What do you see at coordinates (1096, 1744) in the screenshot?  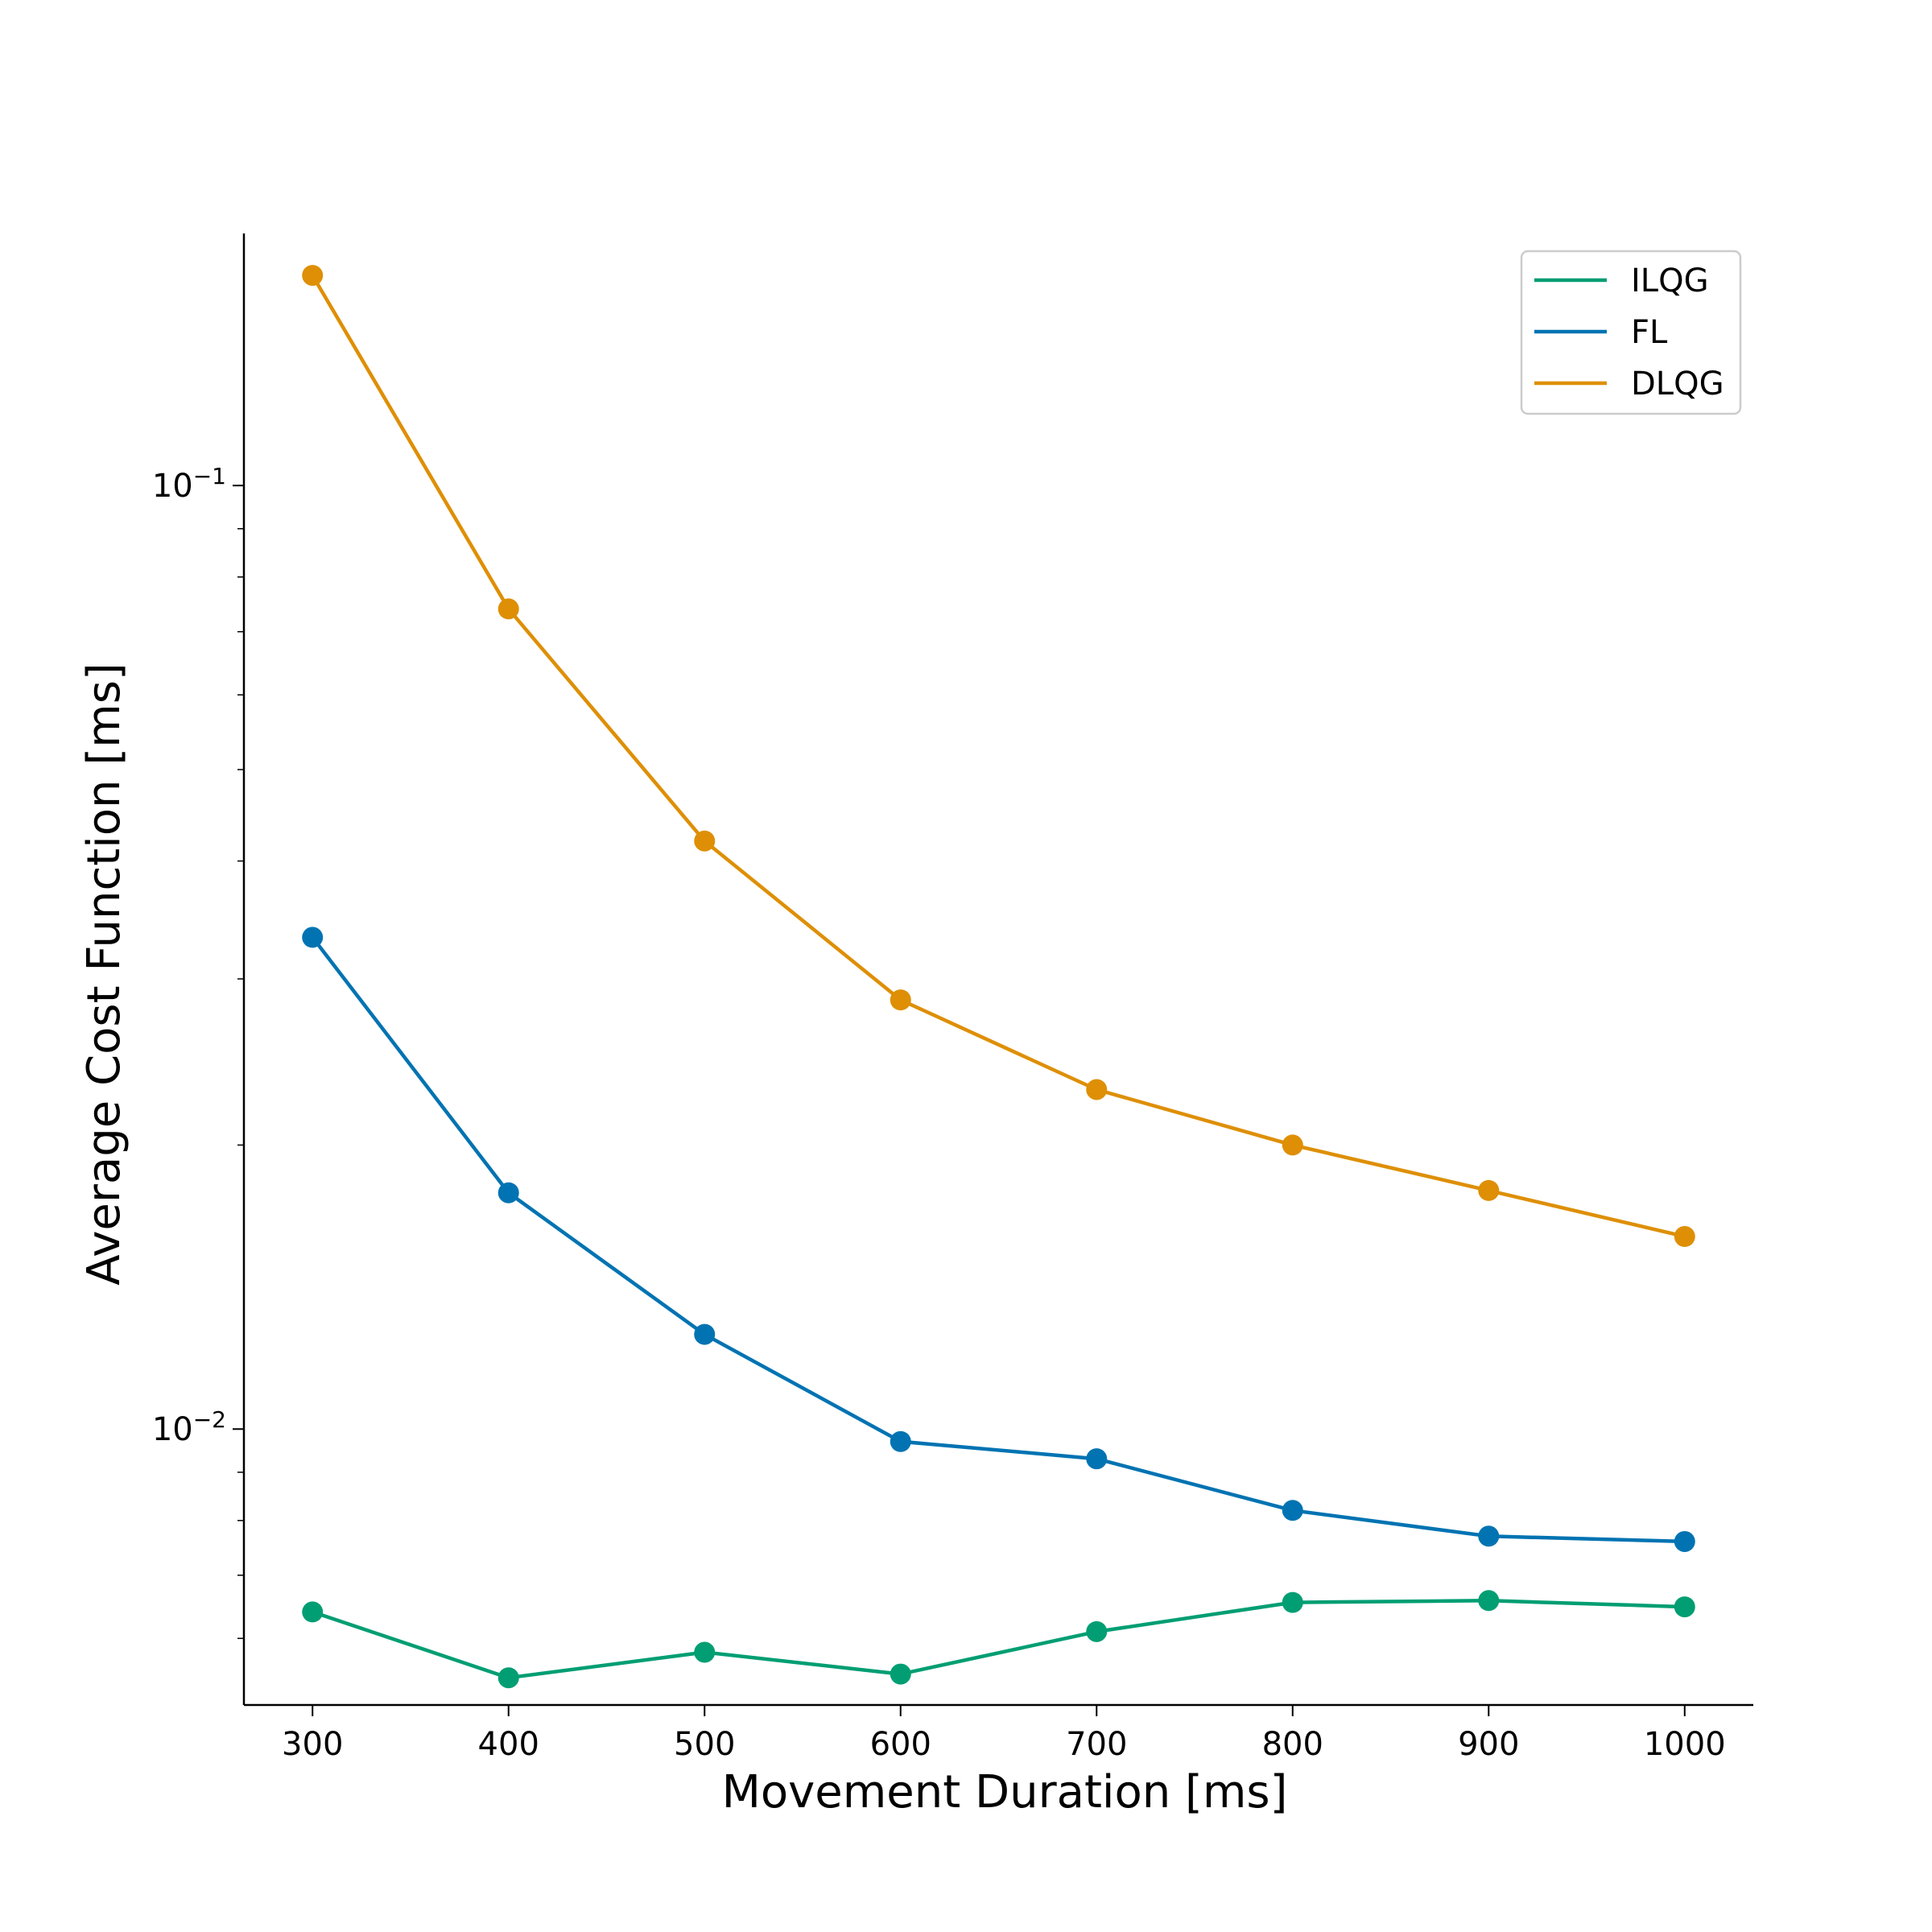 I see `x-tick-label: 700` at bounding box center [1096, 1744].